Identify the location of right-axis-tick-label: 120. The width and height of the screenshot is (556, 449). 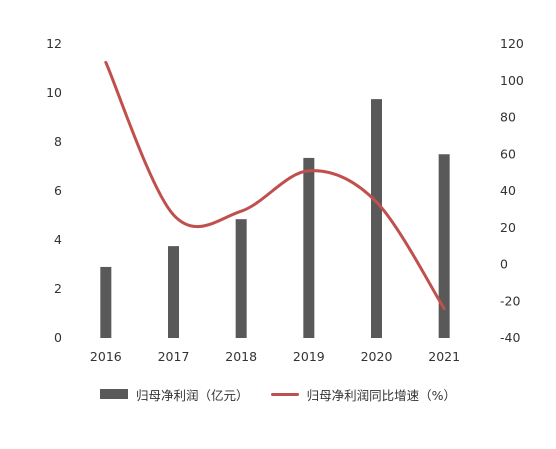
(512, 43).